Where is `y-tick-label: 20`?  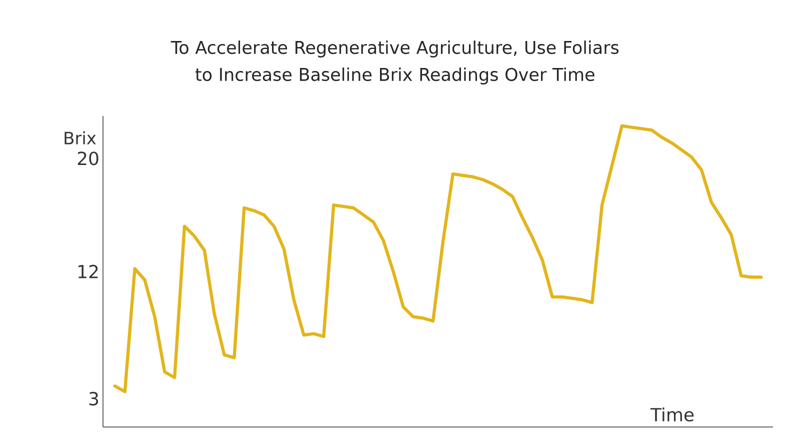 y-tick-label: 20 is located at coordinates (88, 159).